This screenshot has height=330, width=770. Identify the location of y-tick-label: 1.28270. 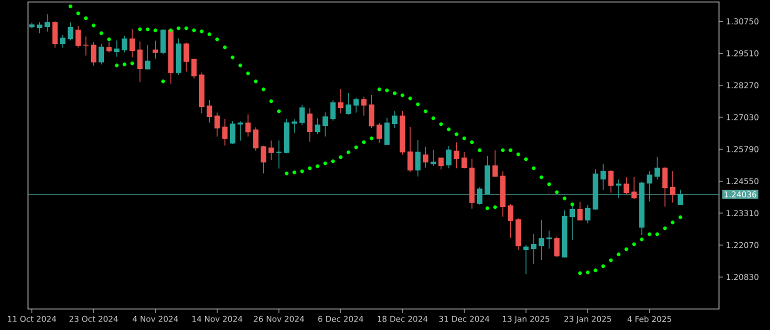
(742, 85).